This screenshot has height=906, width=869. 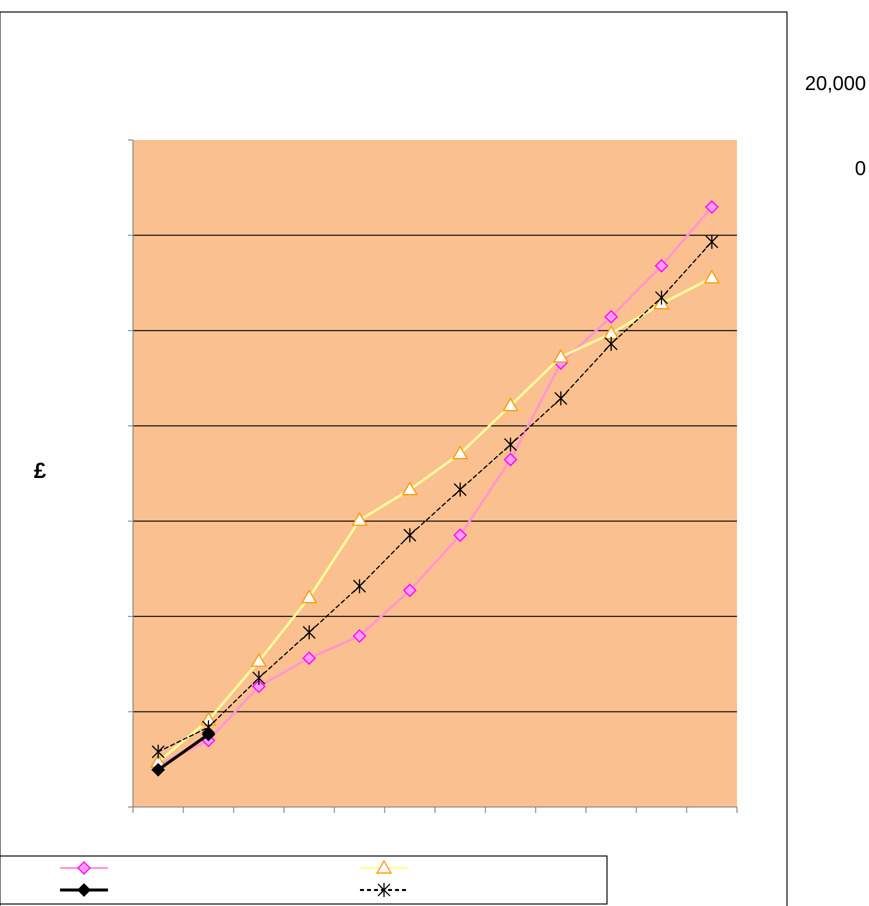 What do you see at coordinates (860, 169) in the screenshot?
I see `text: 0` at bounding box center [860, 169].